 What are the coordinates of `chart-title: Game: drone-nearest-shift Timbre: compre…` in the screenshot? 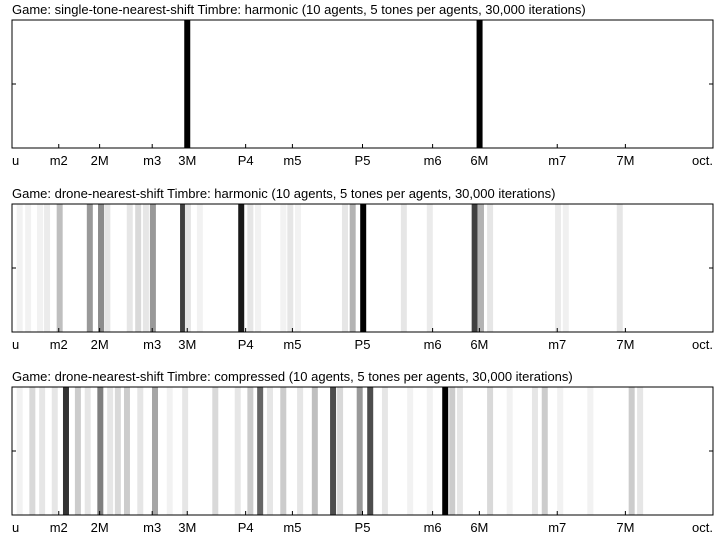 It's located at (292, 376).